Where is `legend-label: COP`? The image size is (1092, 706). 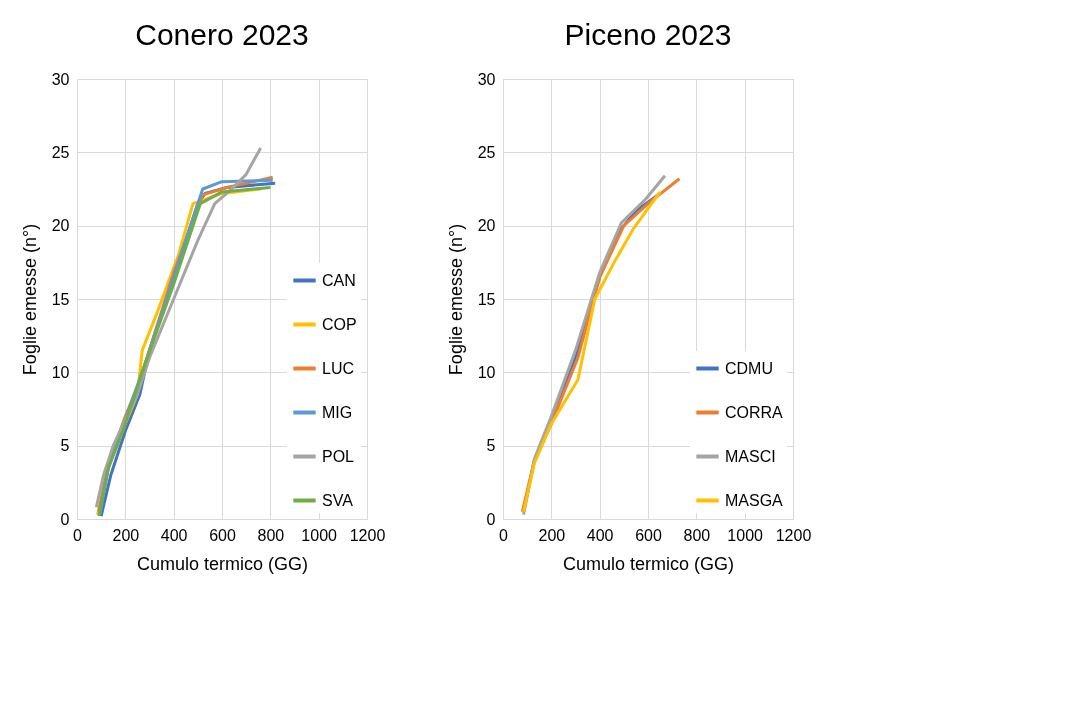 legend-label: COP is located at coordinates (339, 324).